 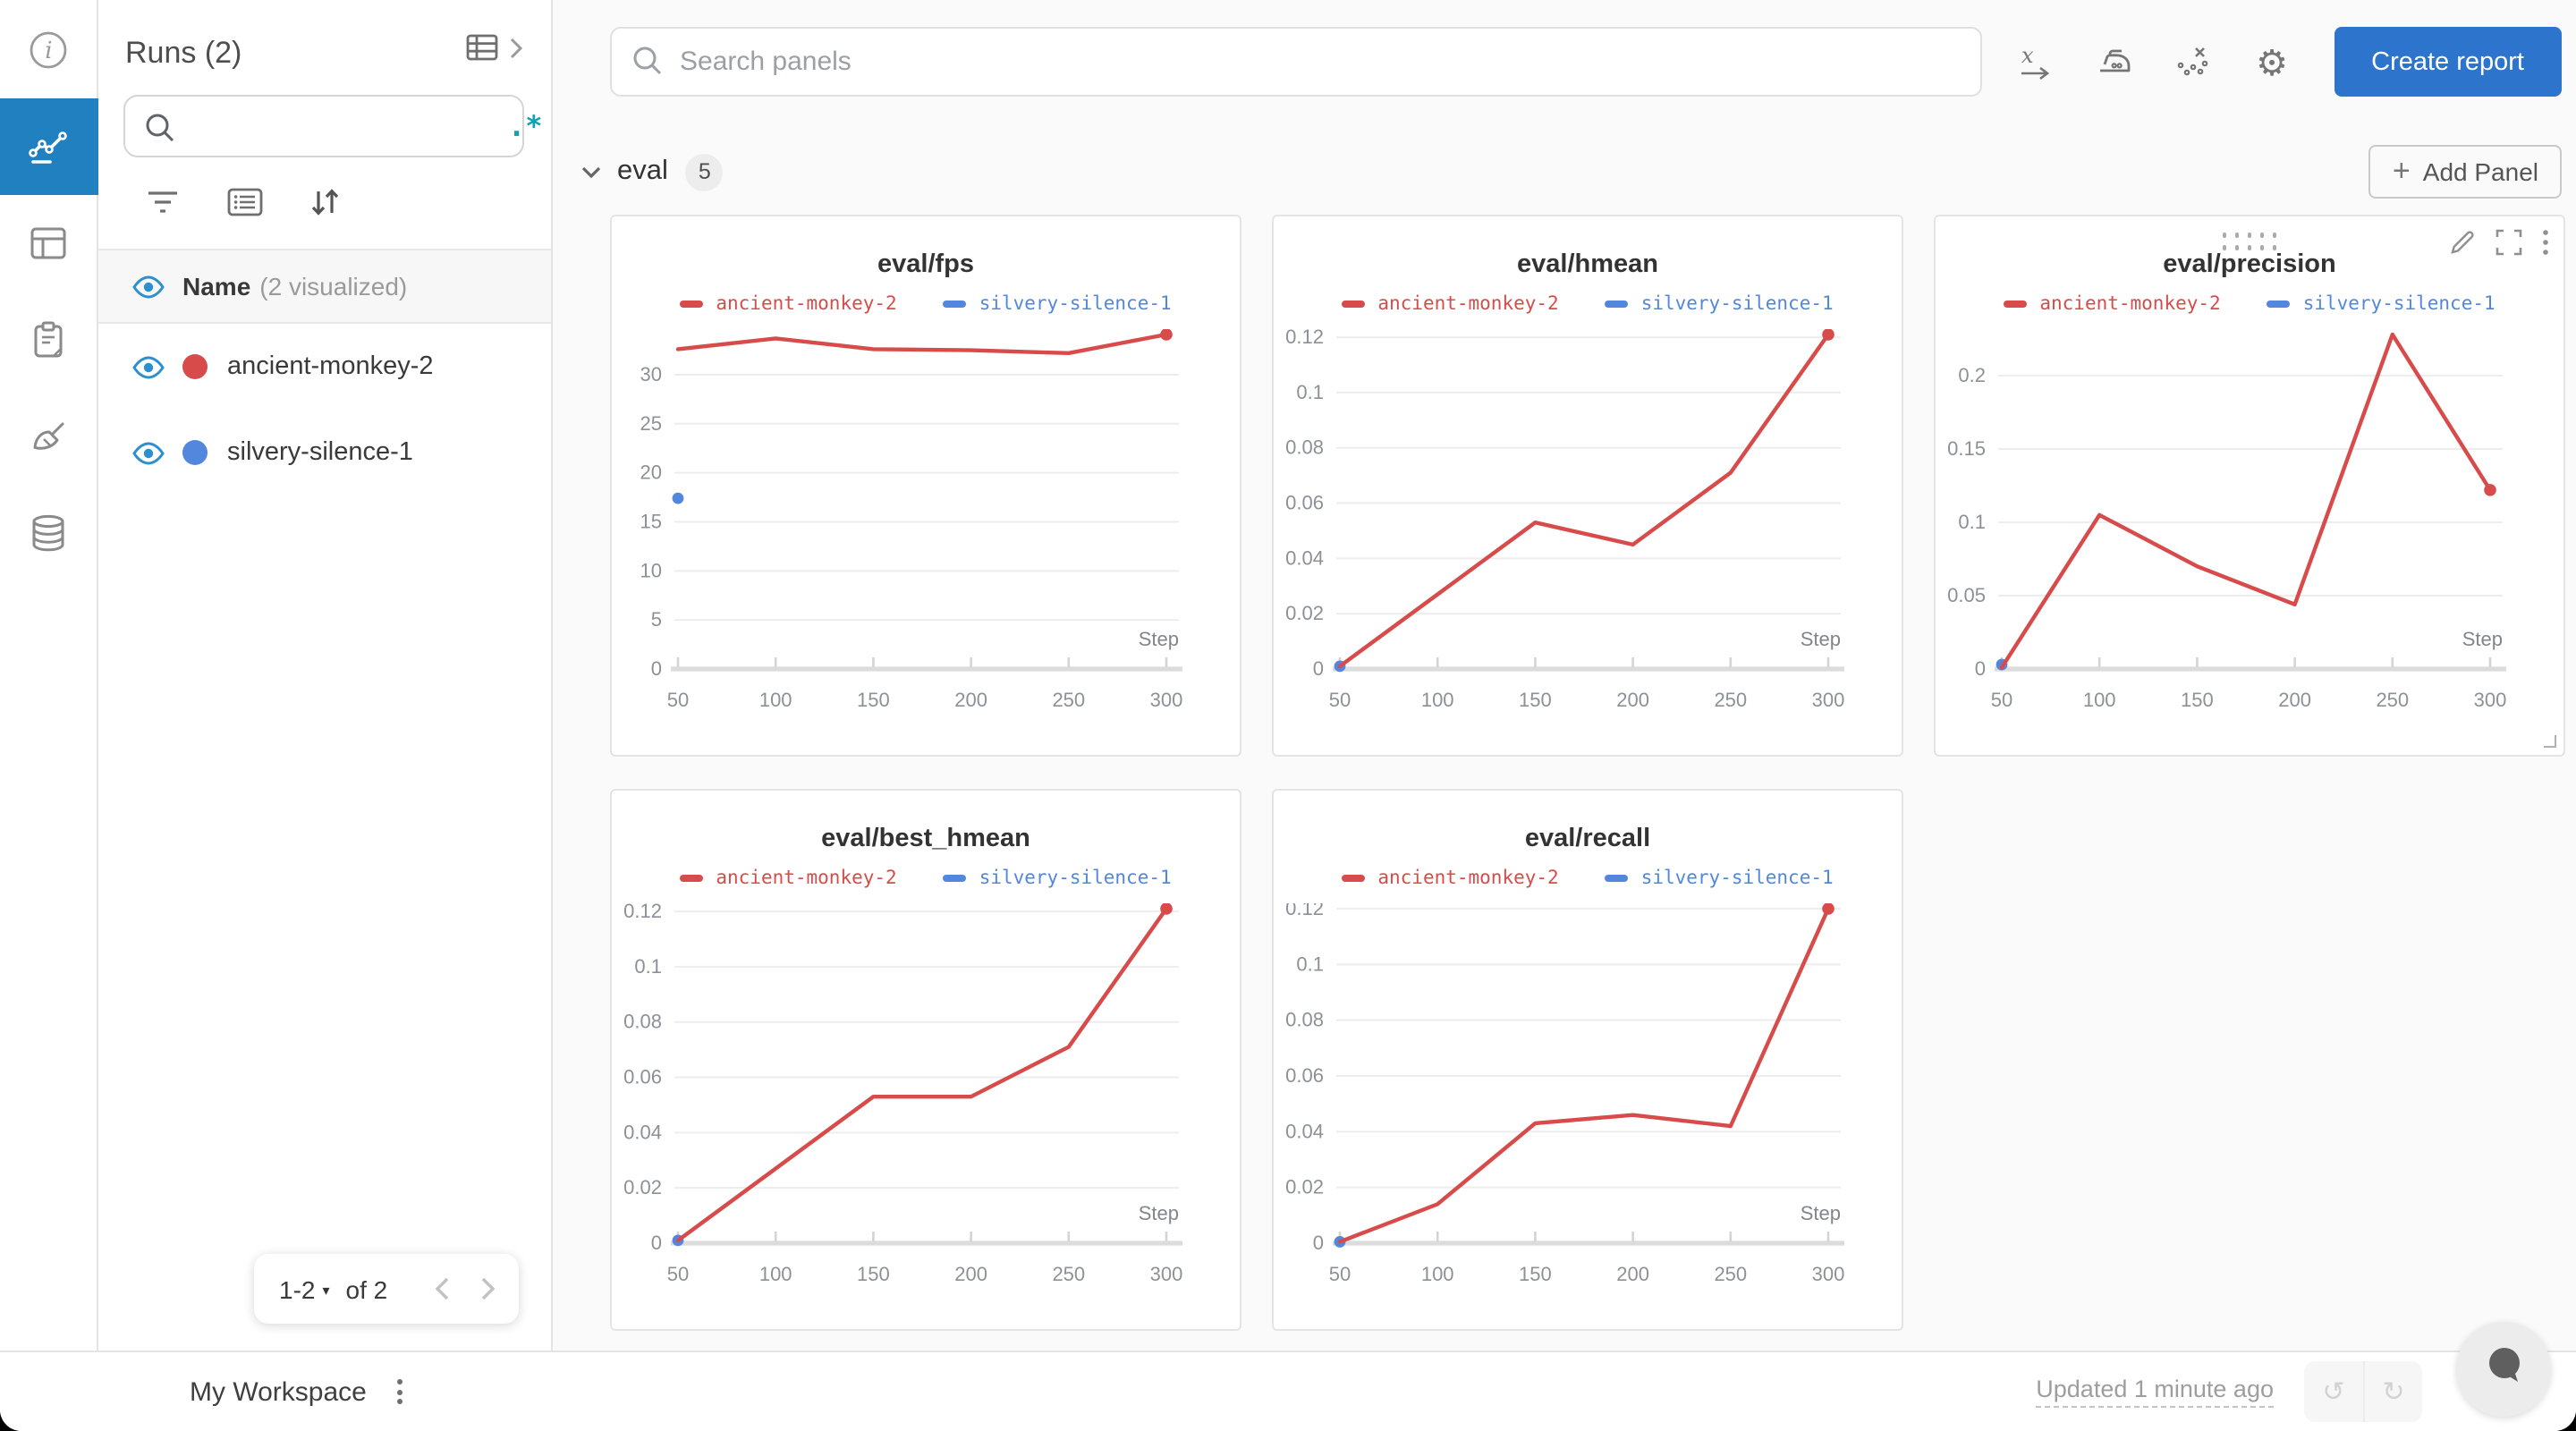 What do you see at coordinates (1310, 392) in the screenshot?
I see `svg-text: 0.1` at bounding box center [1310, 392].